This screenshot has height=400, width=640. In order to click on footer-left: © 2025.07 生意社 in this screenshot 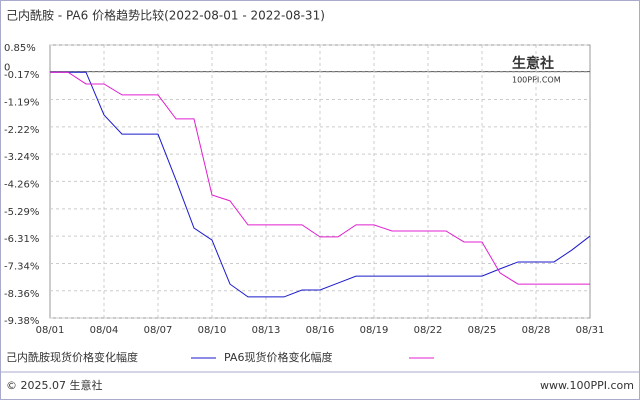, I will do `click(54, 385)`.